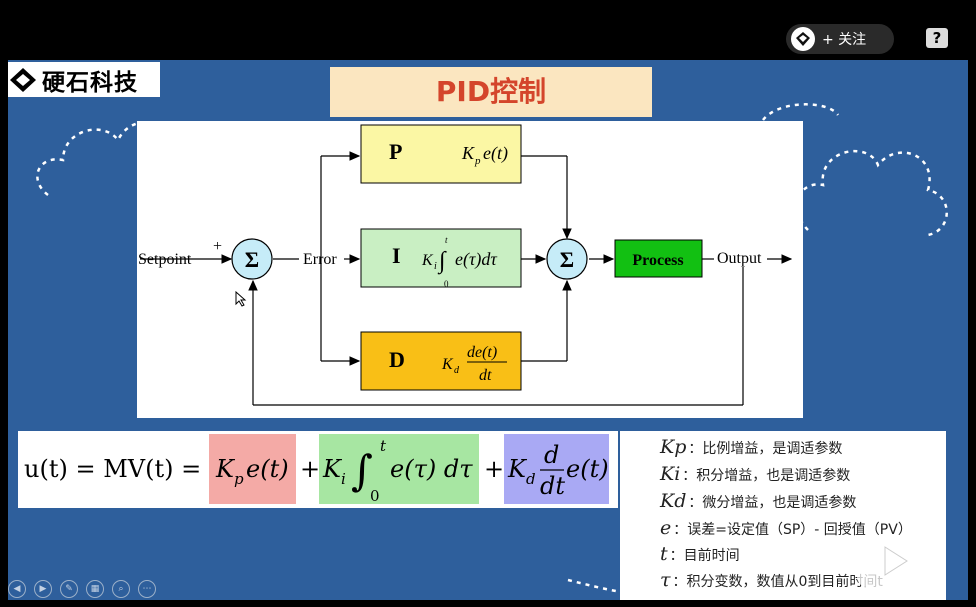 This screenshot has width=976, height=607. Describe the element at coordinates (491, 92) in the screenshot. I see `slide-title: PID控制` at that location.